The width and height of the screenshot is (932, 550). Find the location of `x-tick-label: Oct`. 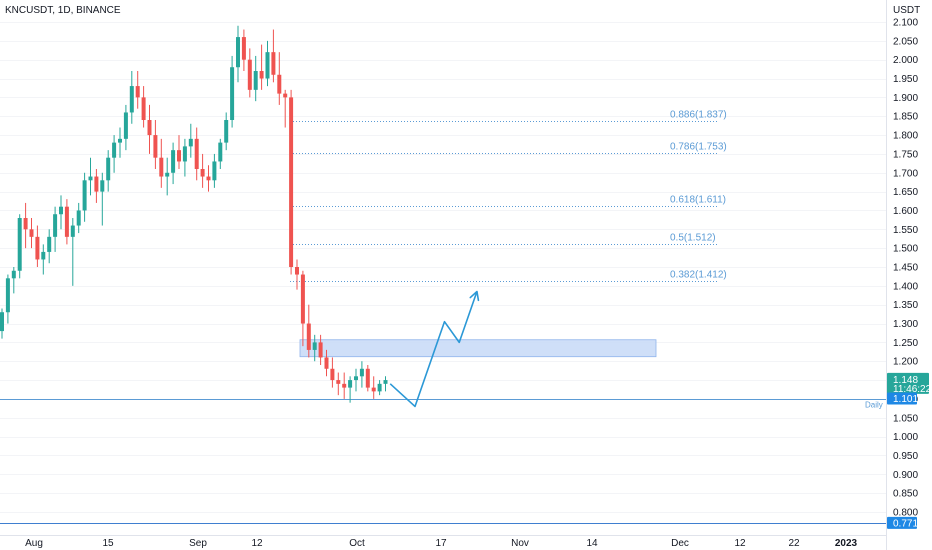

x-tick-label: Oct is located at coordinates (357, 543).